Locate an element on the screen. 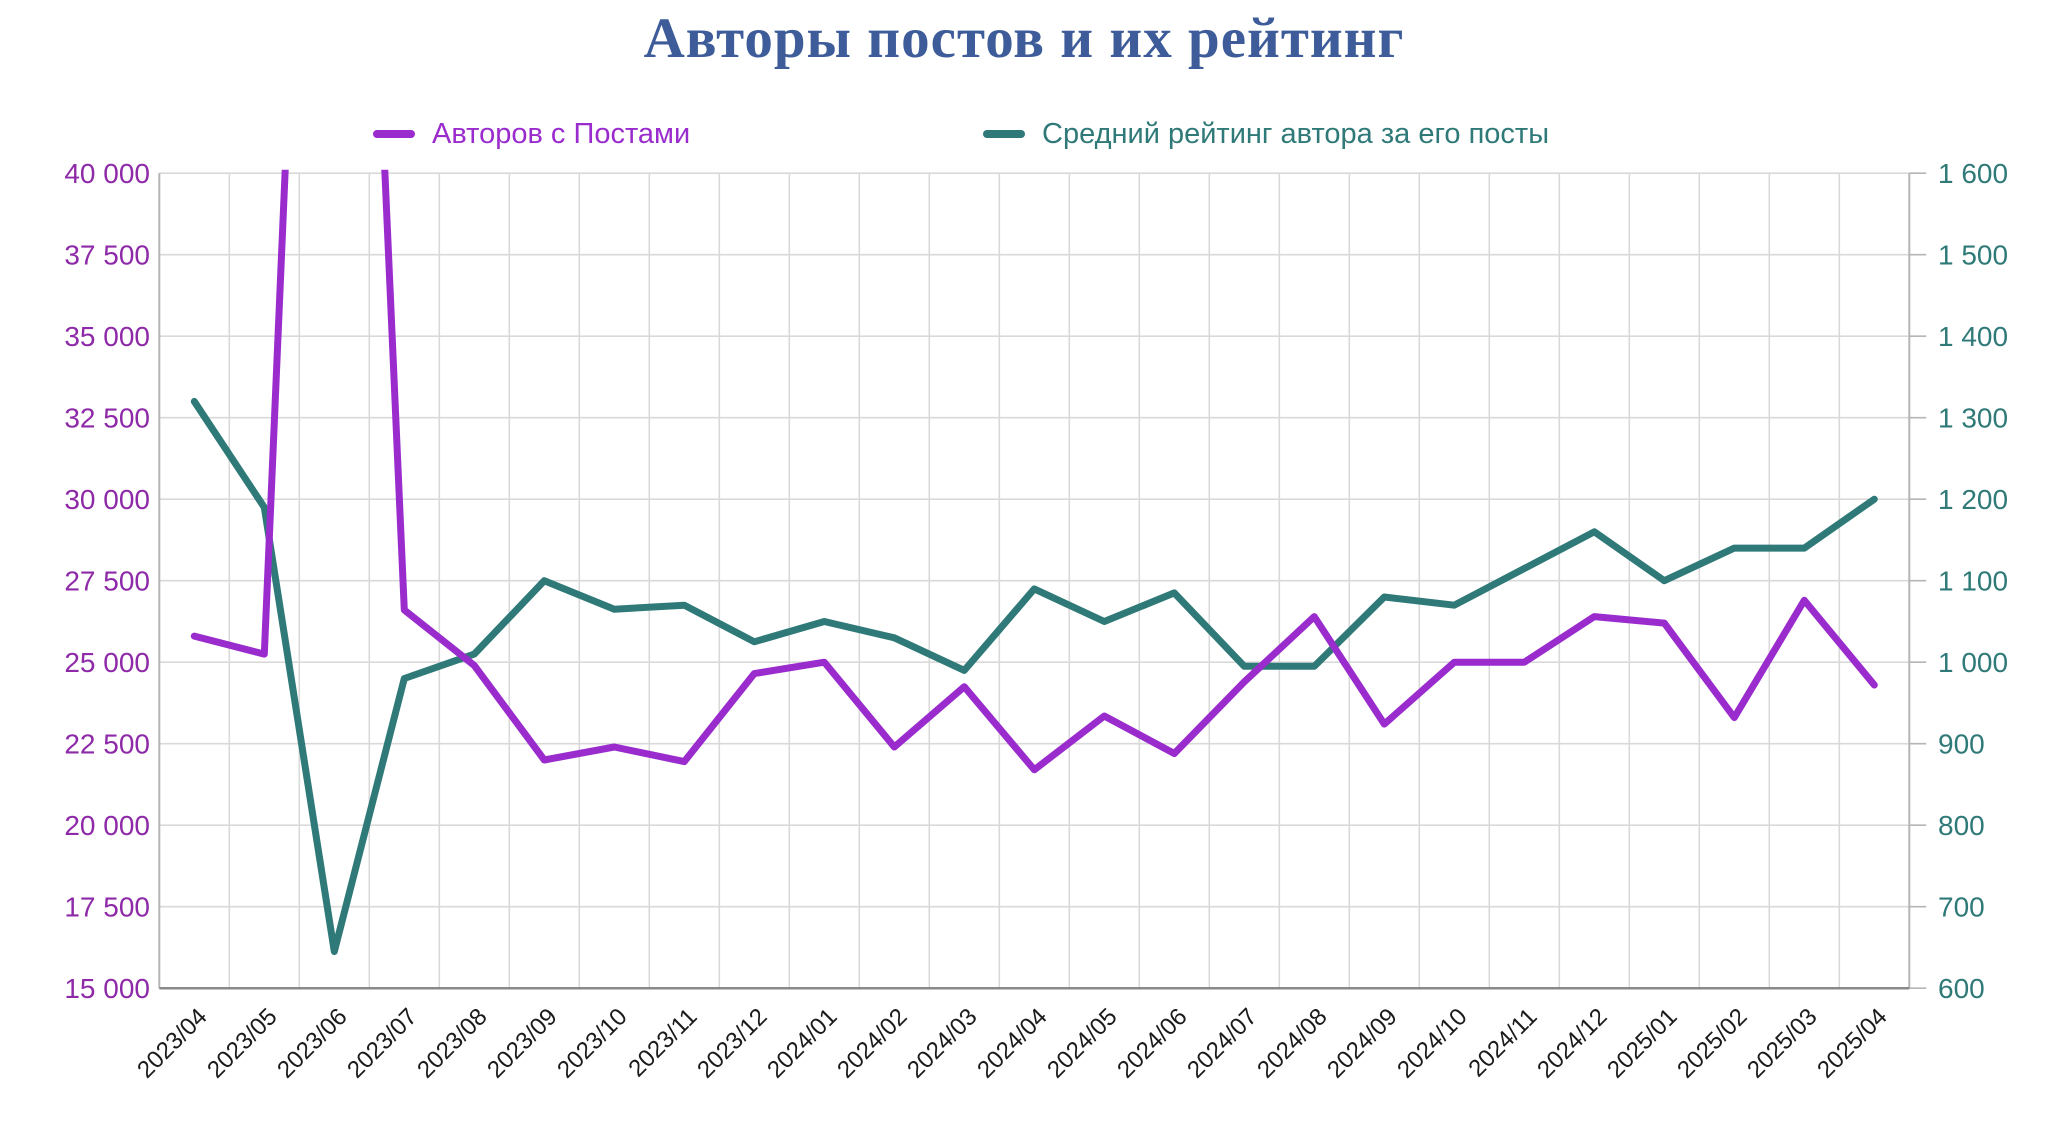  x-axis-tick-label: 2023/12 is located at coordinates (732, 1043).